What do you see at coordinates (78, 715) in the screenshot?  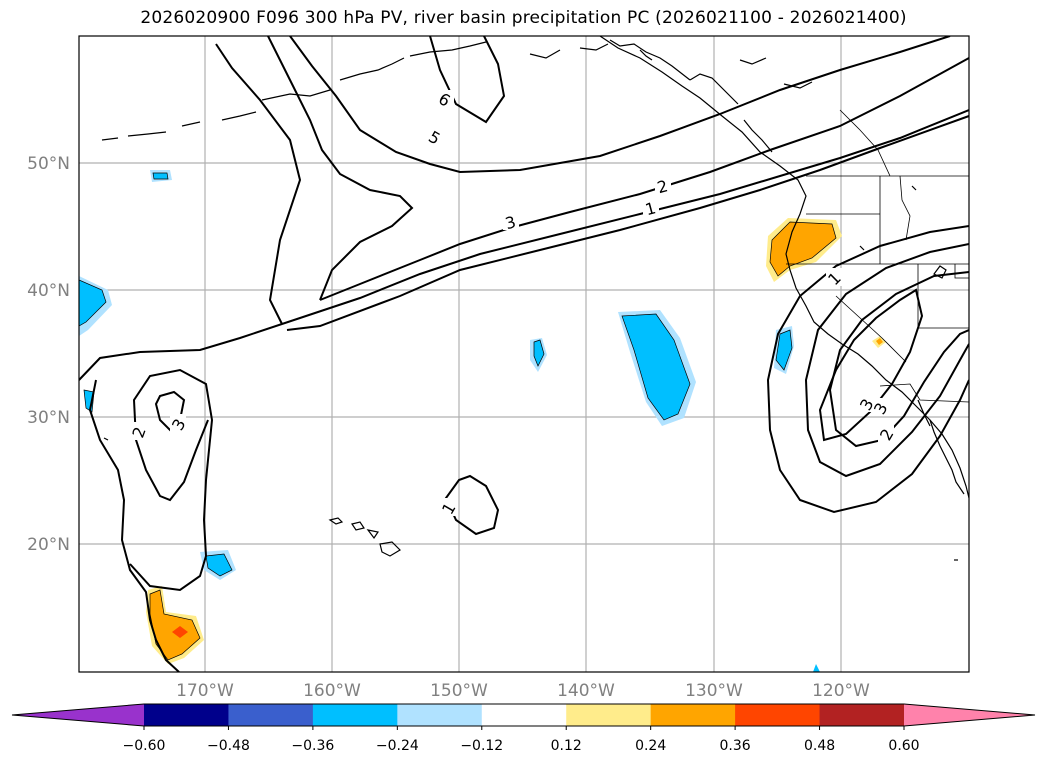 I see `colorbar-extend-low` at bounding box center [78, 715].